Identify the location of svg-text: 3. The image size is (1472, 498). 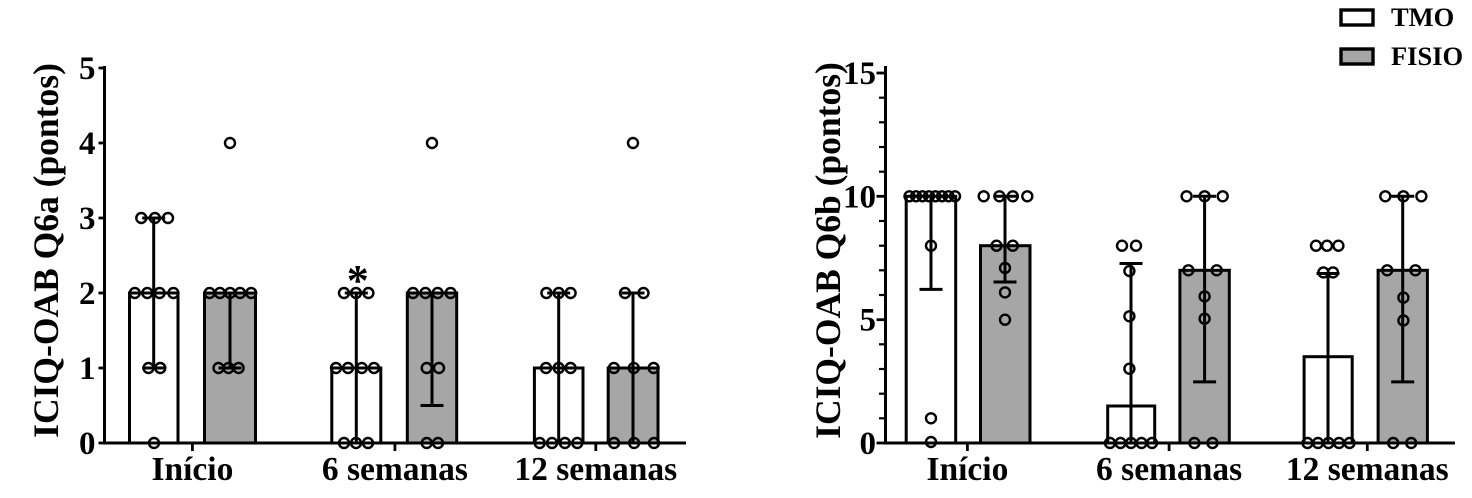
(87, 219).